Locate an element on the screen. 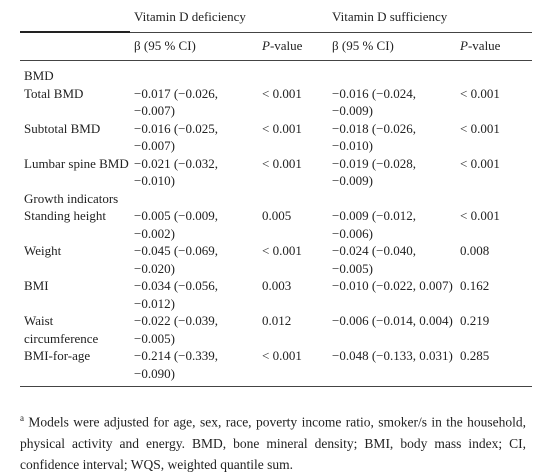  row-label: Lumbar spine BMD is located at coordinates (76, 163).